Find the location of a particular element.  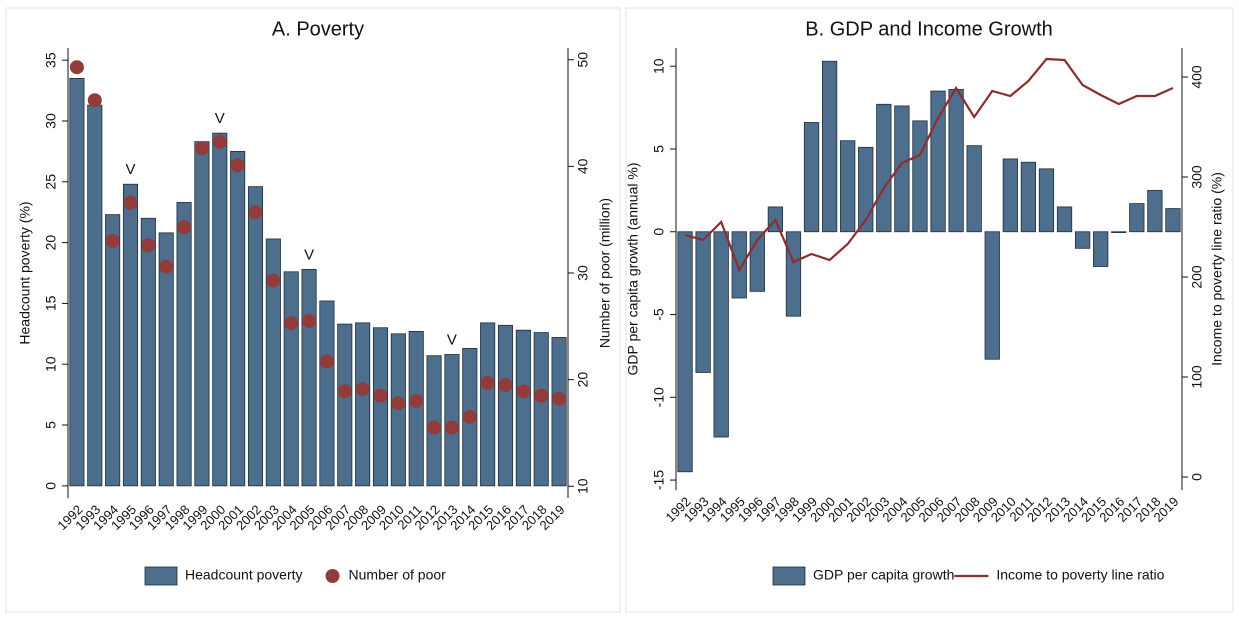

y-tick-label: 35 is located at coordinates (51, 60).